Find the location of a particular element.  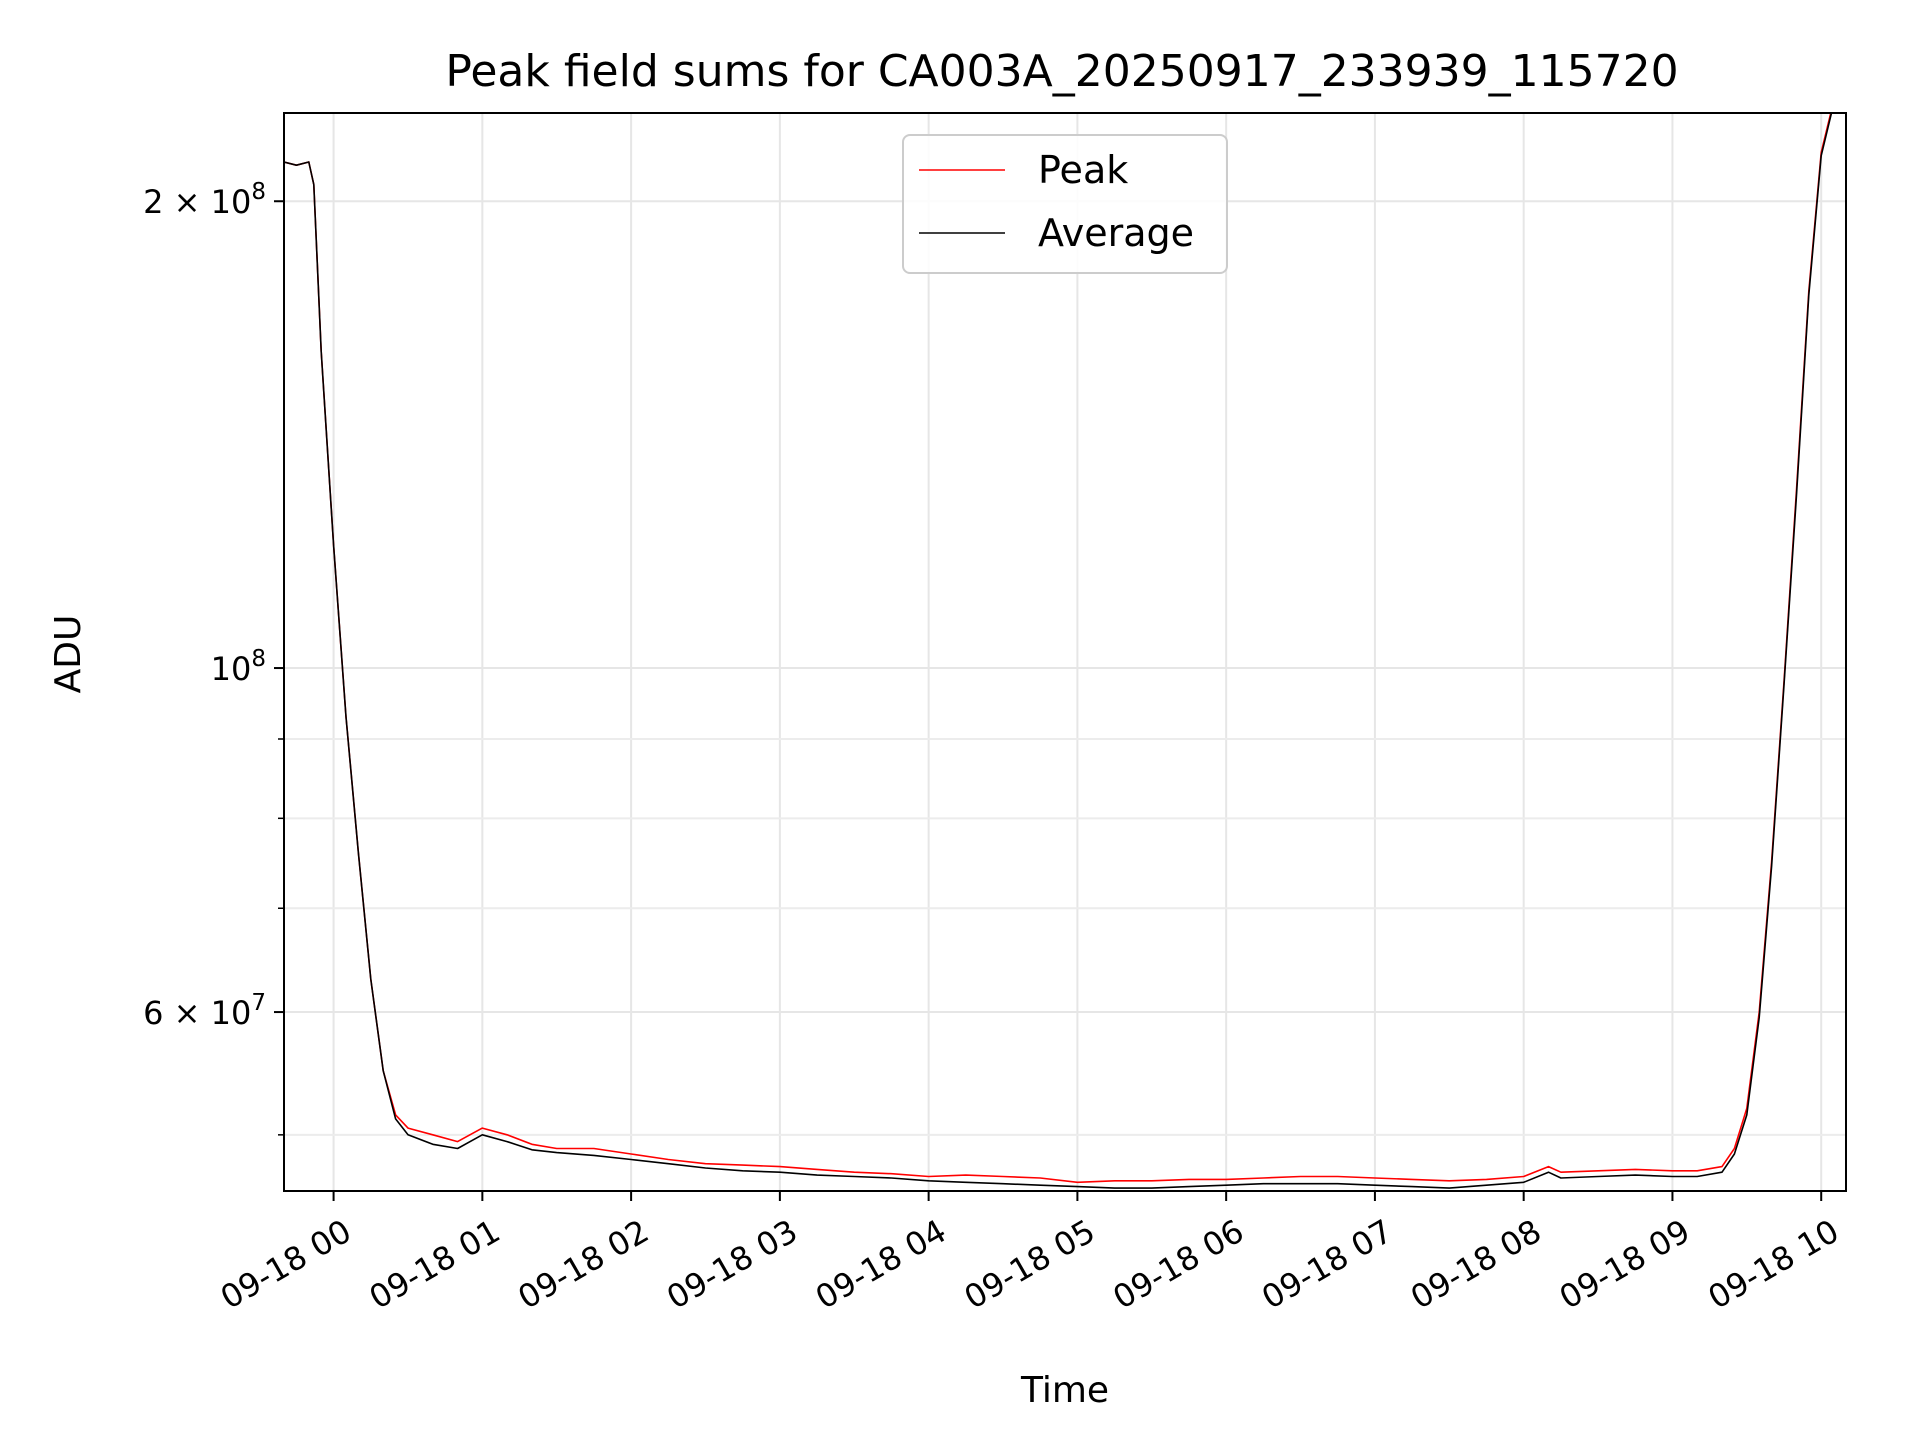

legend: Peak Average is located at coordinates (1065, 204).